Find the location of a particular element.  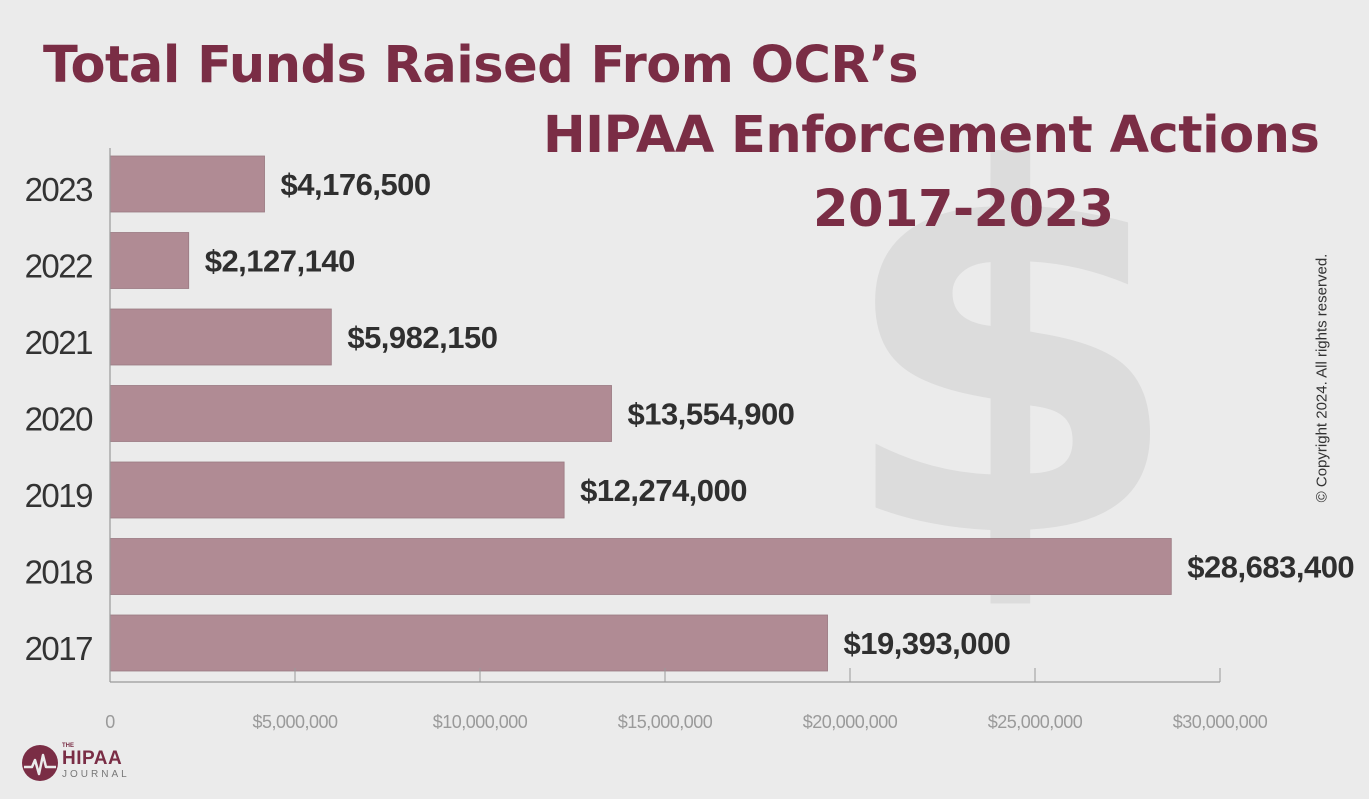

x-tick-label: $5,000,000 is located at coordinates (295, 722).